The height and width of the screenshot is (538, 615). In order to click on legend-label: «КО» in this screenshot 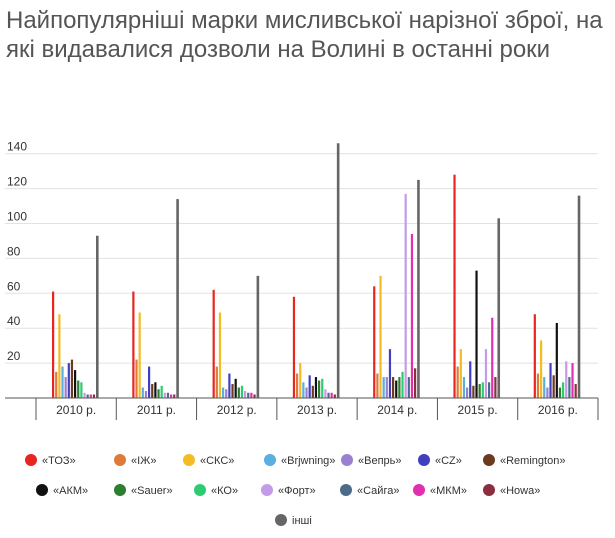, I will do `click(224, 491)`.